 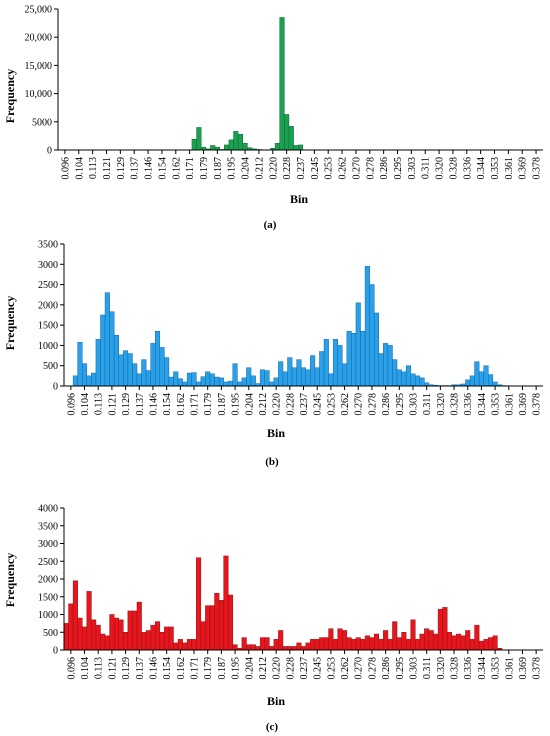 I want to click on y-tick-label: 2000, so click(x=48, y=580).